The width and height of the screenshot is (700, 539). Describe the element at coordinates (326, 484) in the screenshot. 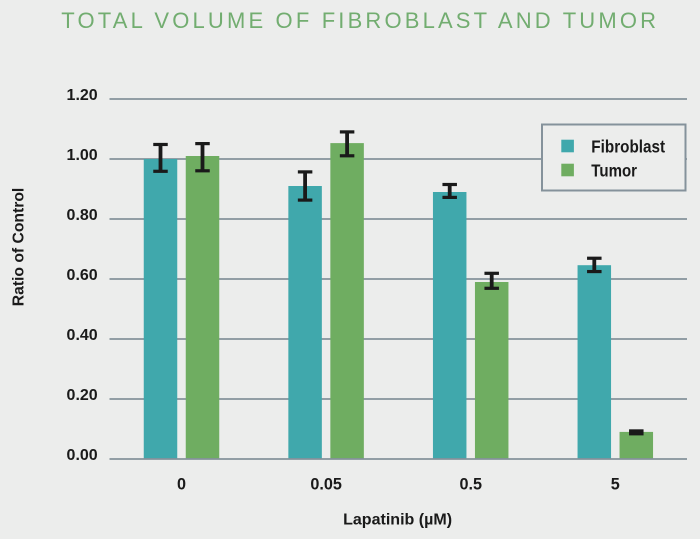

I see `svg-text: 0.05` at that location.